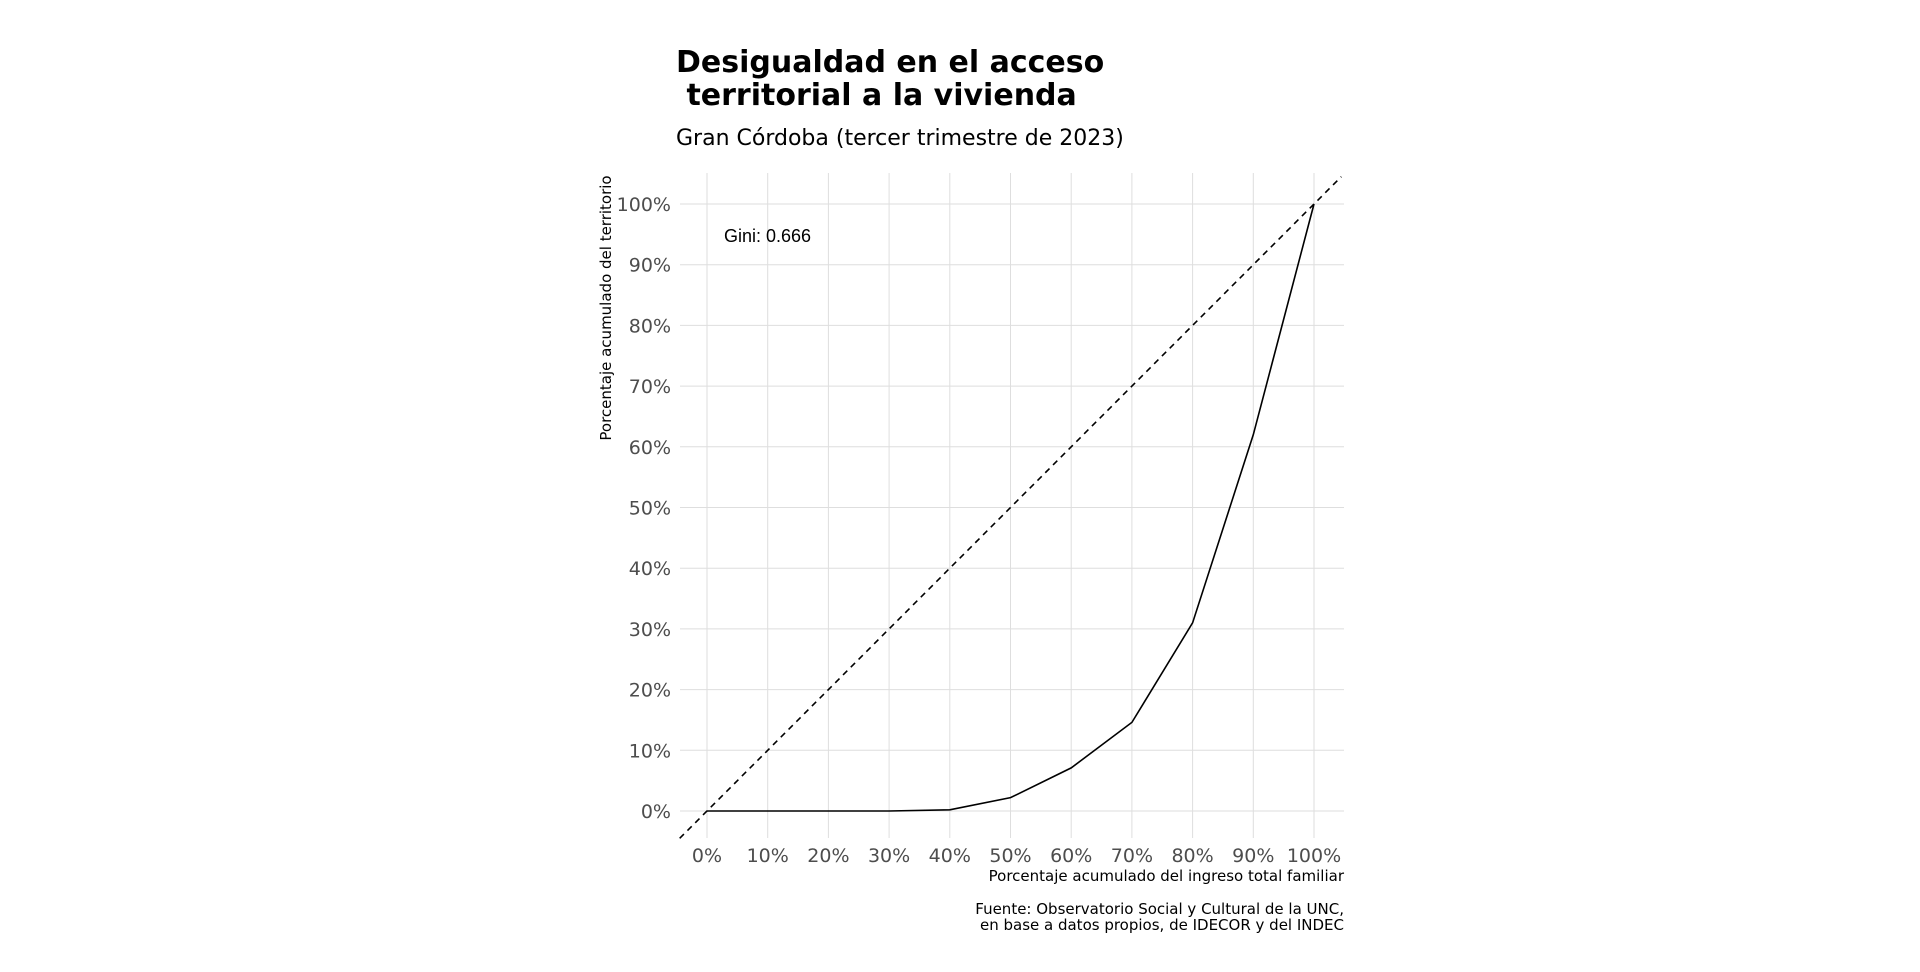  Describe the element at coordinates (1192, 856) in the screenshot. I see `x-tick-label: 80%` at that location.